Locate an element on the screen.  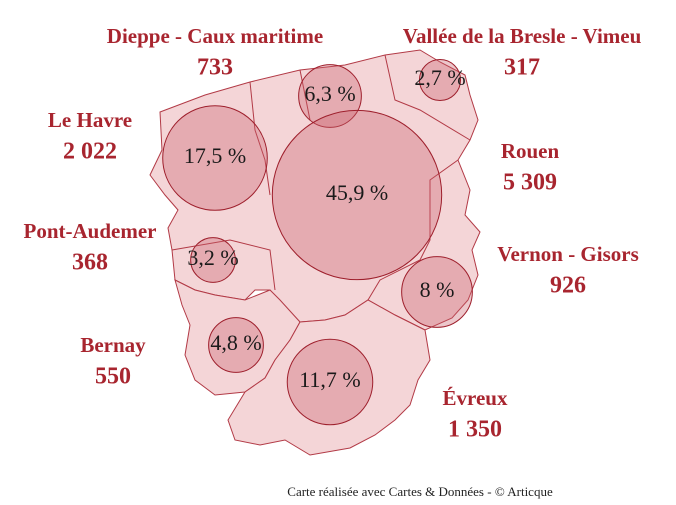
region-value: 733 is located at coordinates (215, 68).